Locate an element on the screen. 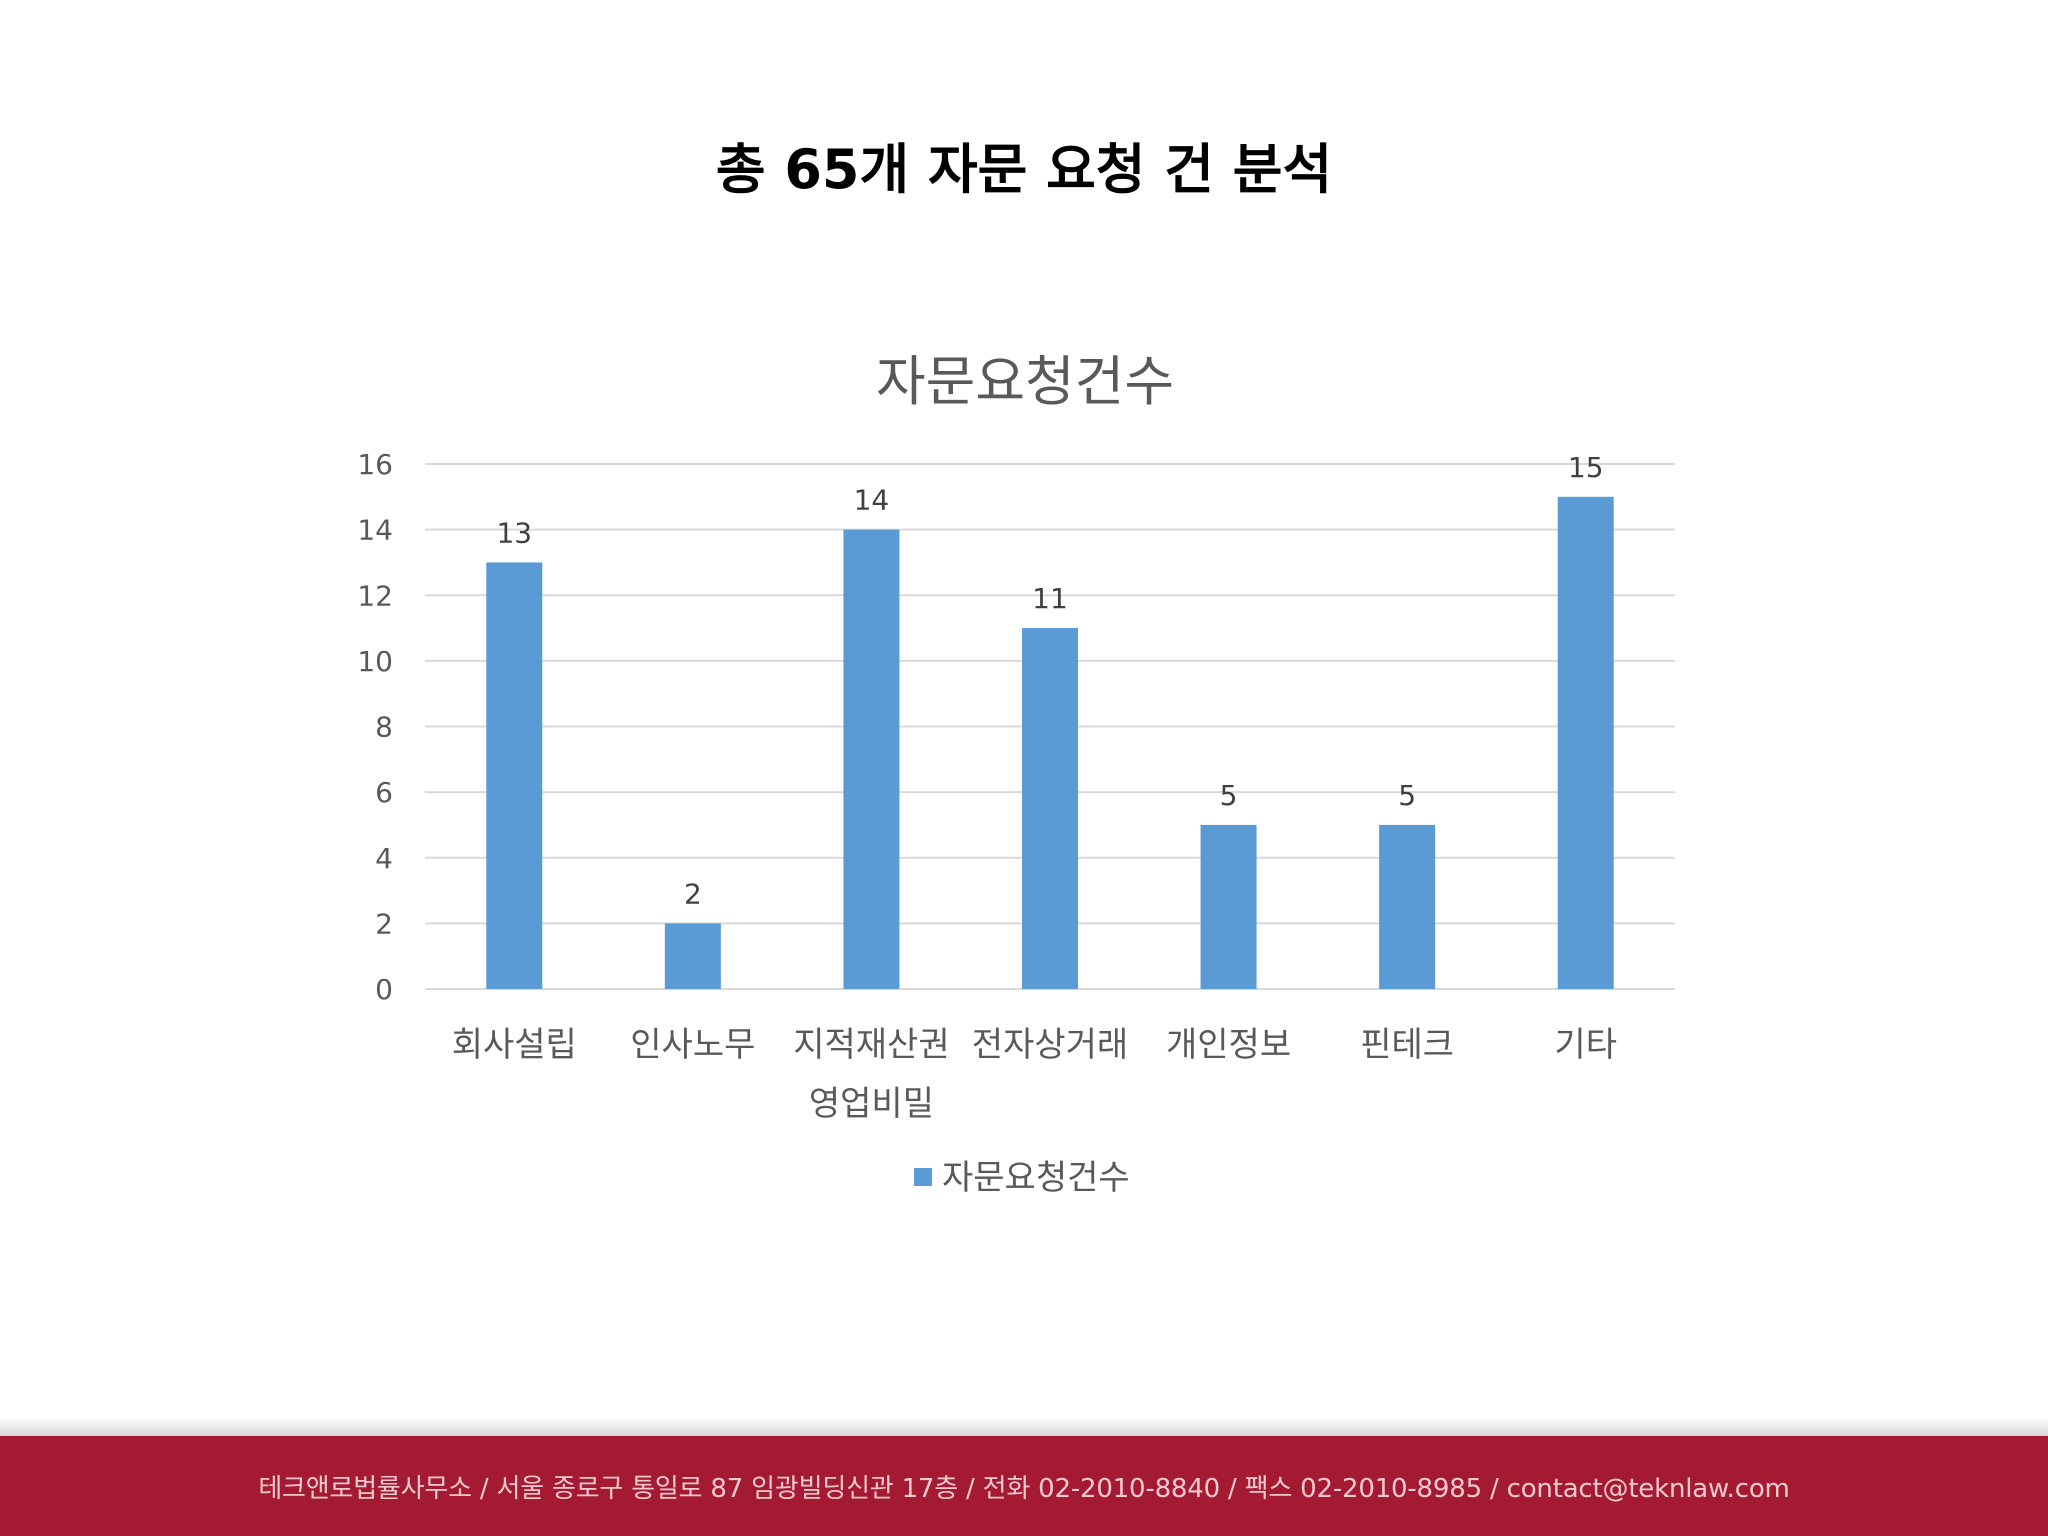 The width and height of the screenshot is (2048, 1536). legend: 자문요청건수 is located at coordinates (1022, 1178).